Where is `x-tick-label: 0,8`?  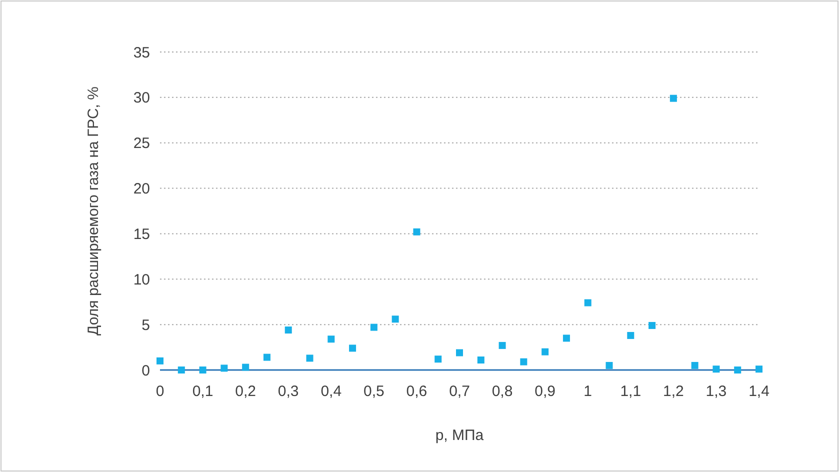
x-tick-label: 0,8 is located at coordinates (502, 391).